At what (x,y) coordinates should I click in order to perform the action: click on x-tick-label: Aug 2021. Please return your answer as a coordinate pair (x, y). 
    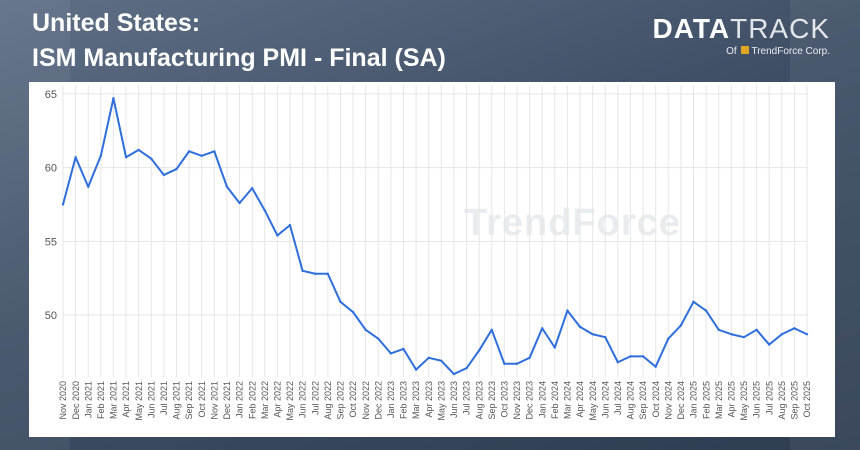
    Looking at the image, I should click on (177, 400).